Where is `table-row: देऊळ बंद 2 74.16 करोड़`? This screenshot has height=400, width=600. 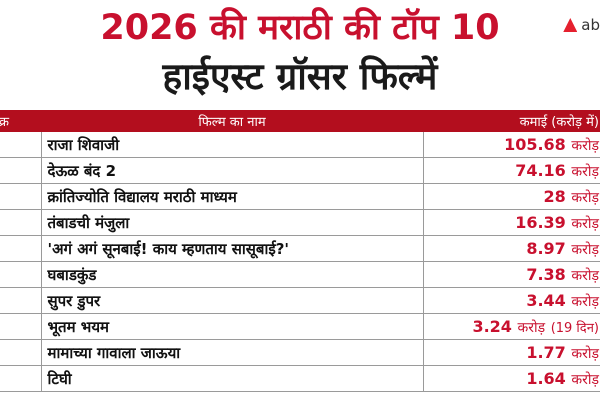
table-row: देऊळ बंद 2 74.16 करोड़ is located at coordinates (300, 170).